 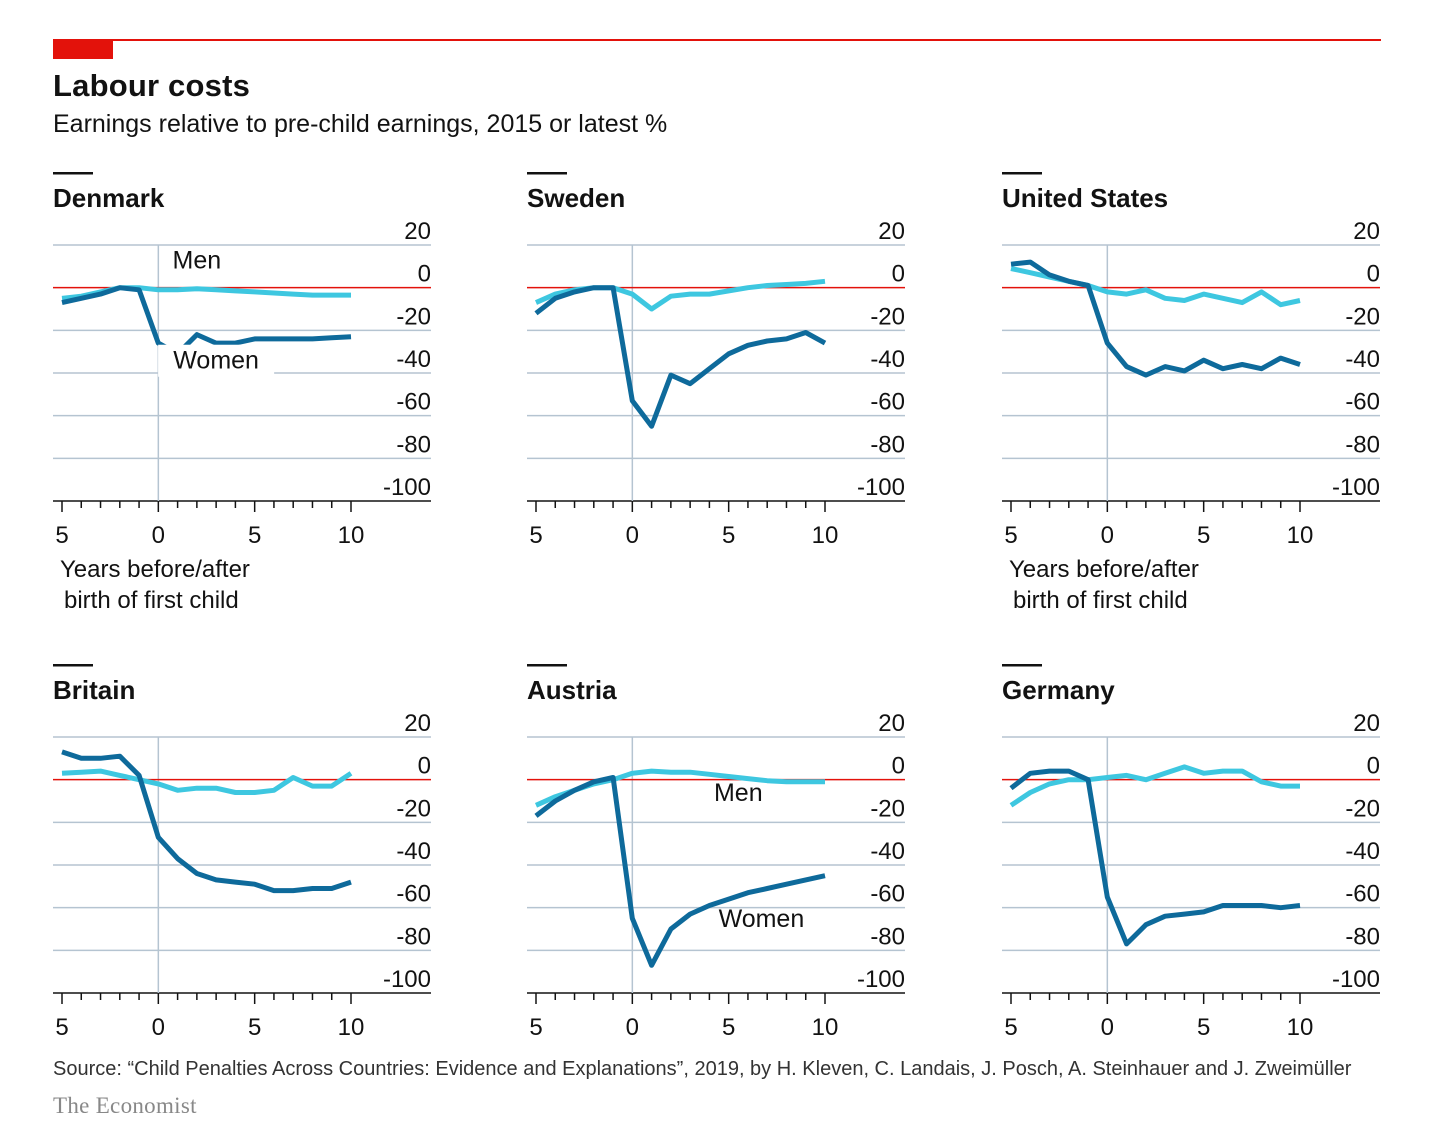 I want to click on panel-title: United States, so click(x=1085, y=198).